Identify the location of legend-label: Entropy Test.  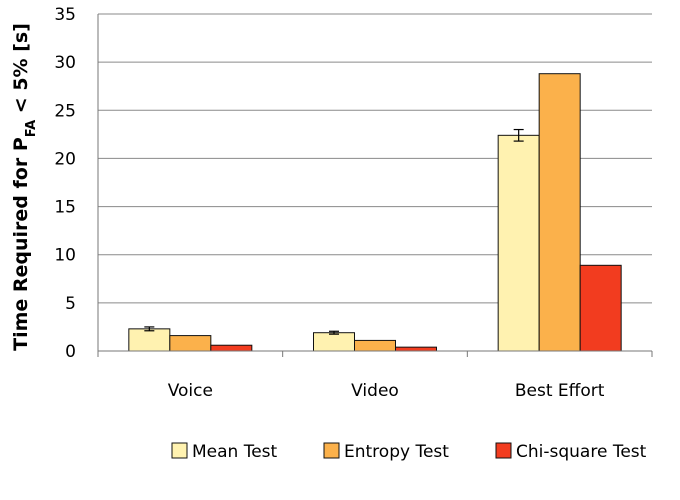
(396, 452).